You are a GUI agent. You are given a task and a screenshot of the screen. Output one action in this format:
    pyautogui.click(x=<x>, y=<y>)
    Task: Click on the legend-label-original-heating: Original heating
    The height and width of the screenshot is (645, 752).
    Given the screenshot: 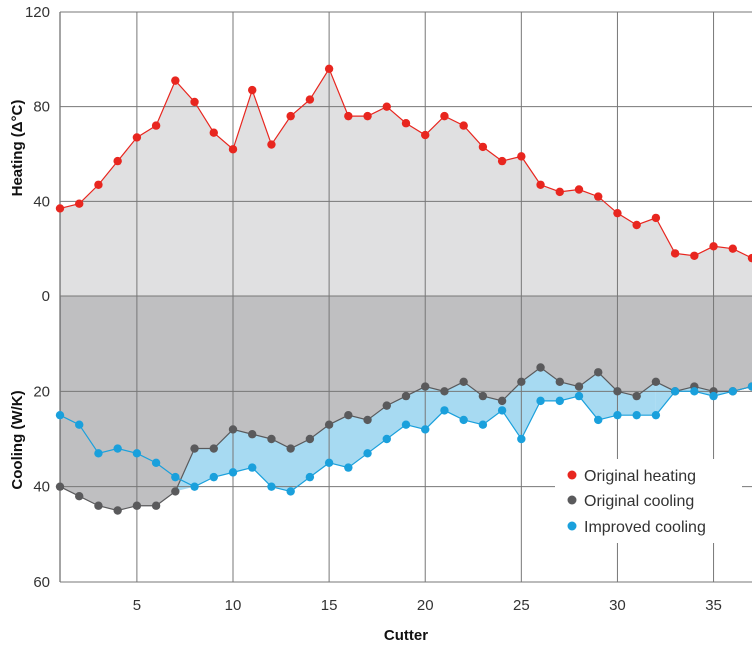 What is the action you would take?
    pyautogui.click(x=640, y=476)
    